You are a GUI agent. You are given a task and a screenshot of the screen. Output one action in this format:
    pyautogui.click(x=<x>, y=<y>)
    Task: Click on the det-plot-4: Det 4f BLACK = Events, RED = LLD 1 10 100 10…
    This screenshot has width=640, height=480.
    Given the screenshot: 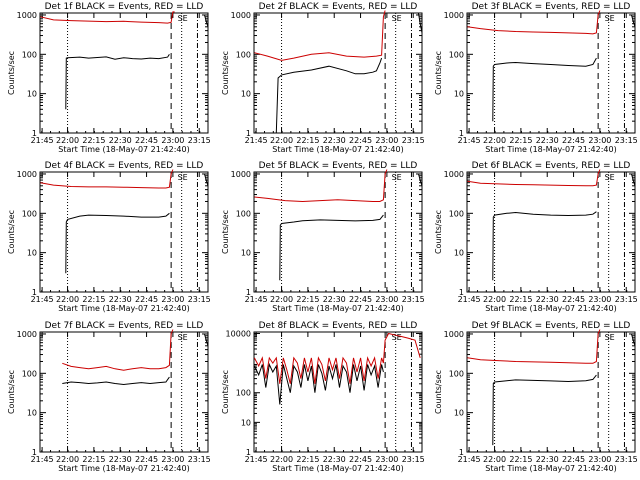 What is the action you would take?
    pyautogui.click(x=109, y=237)
    